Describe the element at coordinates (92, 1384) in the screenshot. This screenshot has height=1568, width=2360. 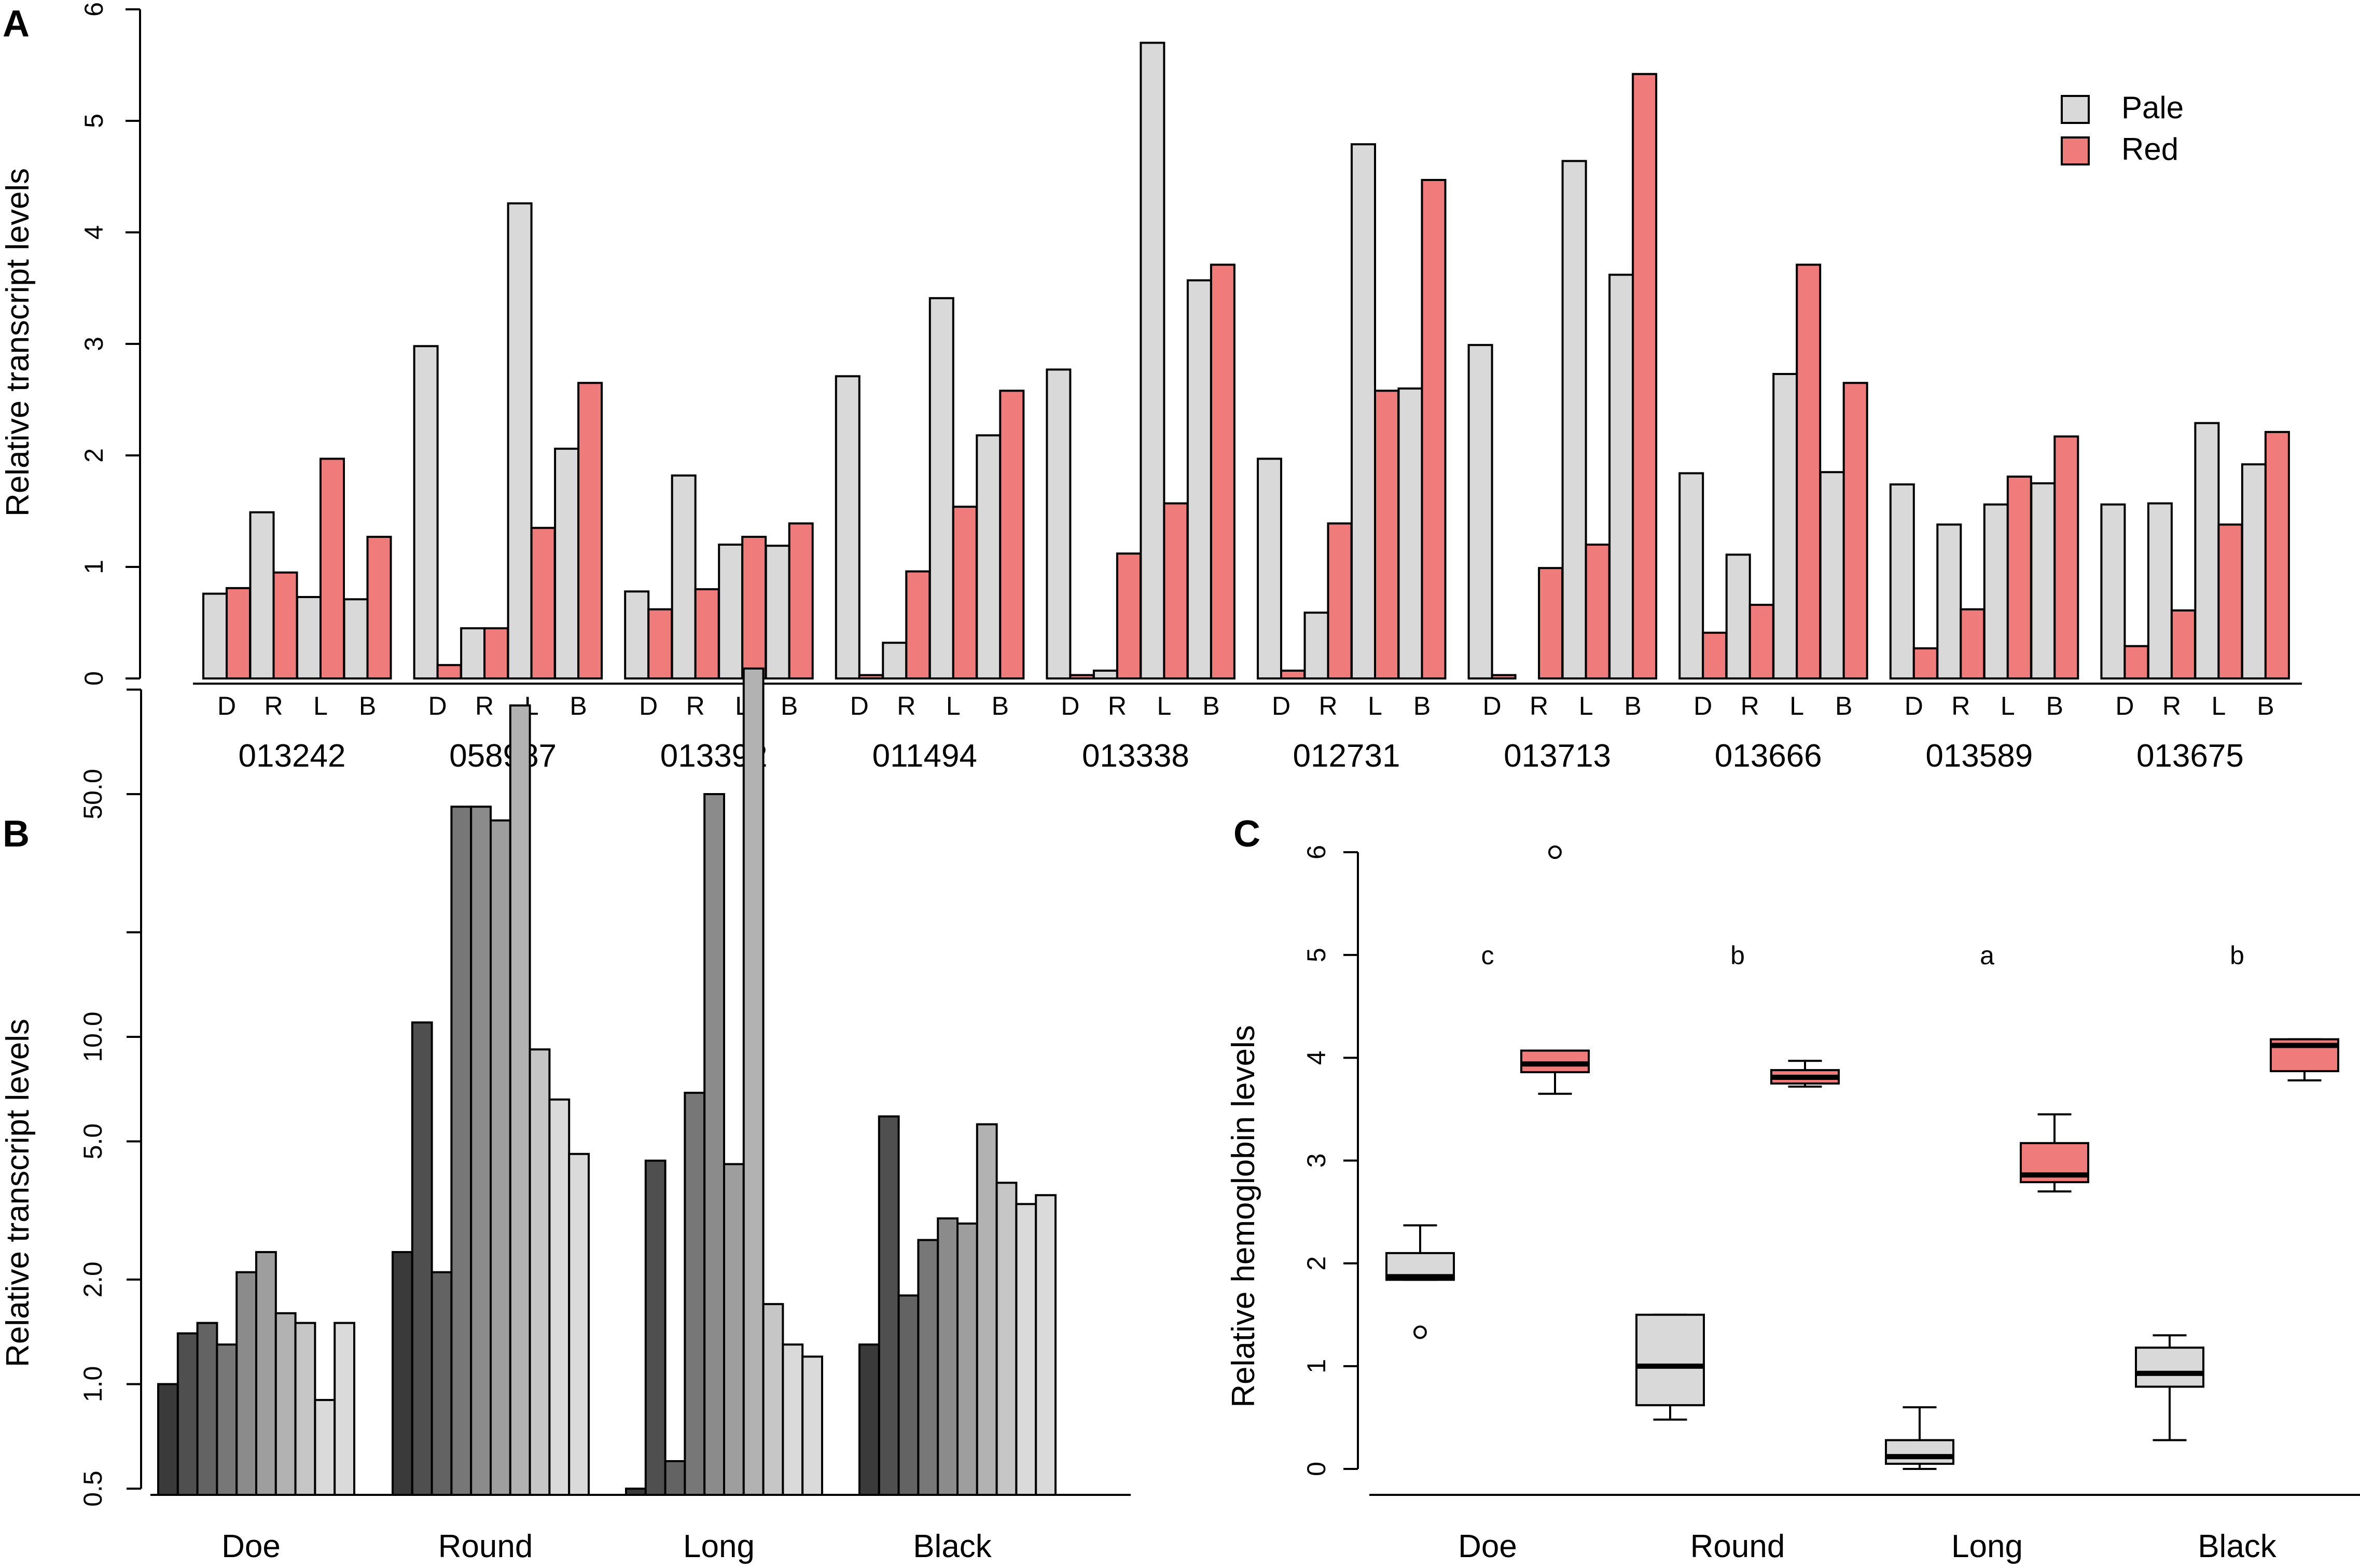
I see `panel-b-y-tick-label: 1.0` at that location.